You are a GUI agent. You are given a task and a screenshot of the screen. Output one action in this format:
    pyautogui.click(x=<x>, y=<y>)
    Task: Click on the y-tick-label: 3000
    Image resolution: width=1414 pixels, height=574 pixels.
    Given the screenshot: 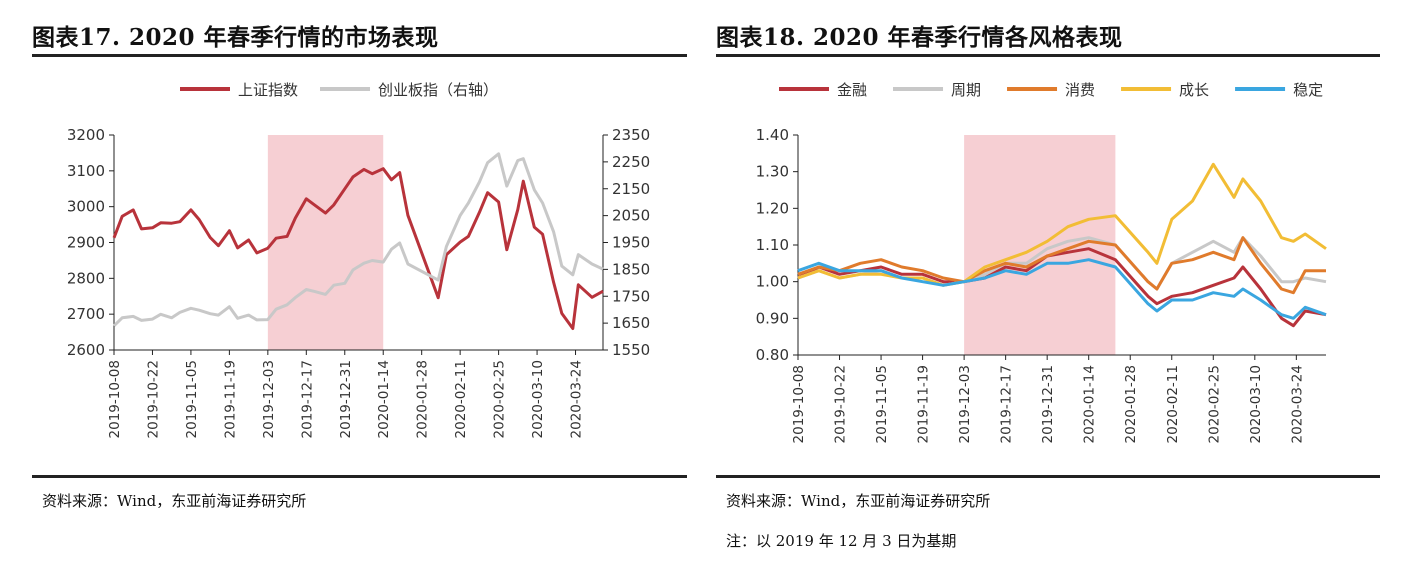 What is the action you would take?
    pyautogui.click(x=86, y=207)
    